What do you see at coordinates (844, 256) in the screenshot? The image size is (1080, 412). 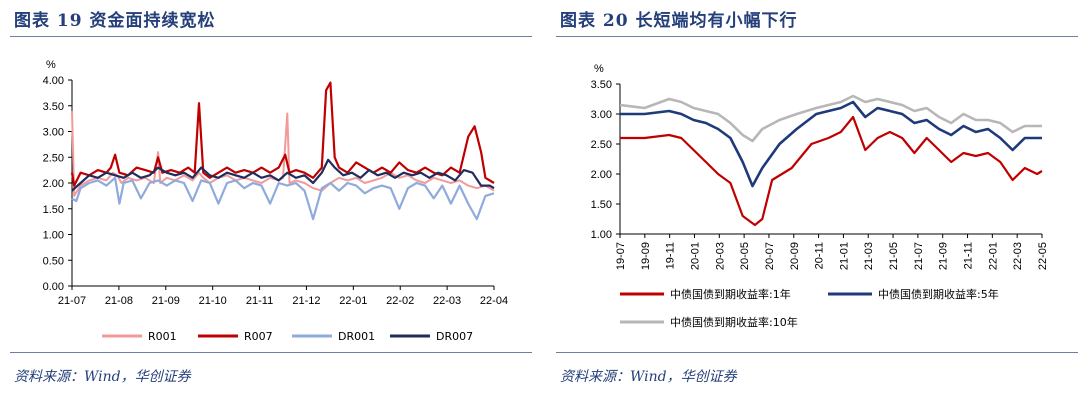 I see `x-tick-label: 21-01` at bounding box center [844, 256].